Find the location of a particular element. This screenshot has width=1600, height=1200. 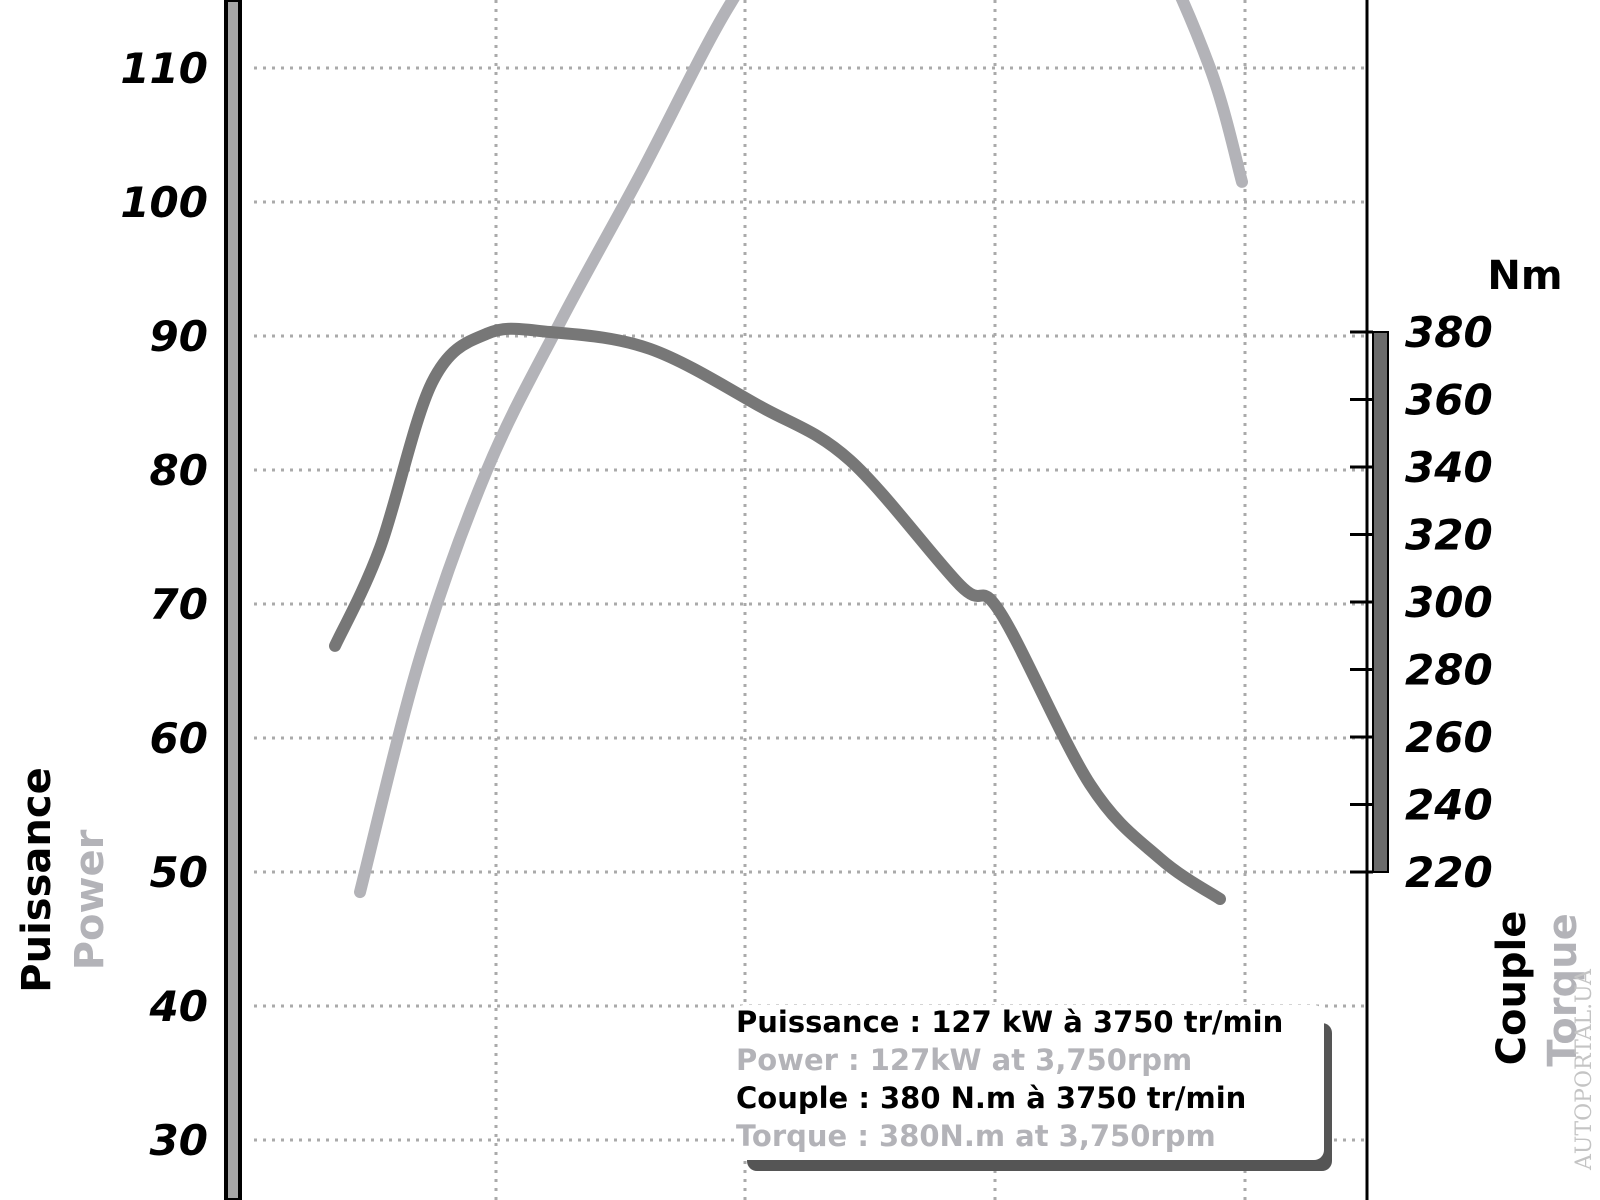

right-tick-label: 380 is located at coordinates (1449, 332).